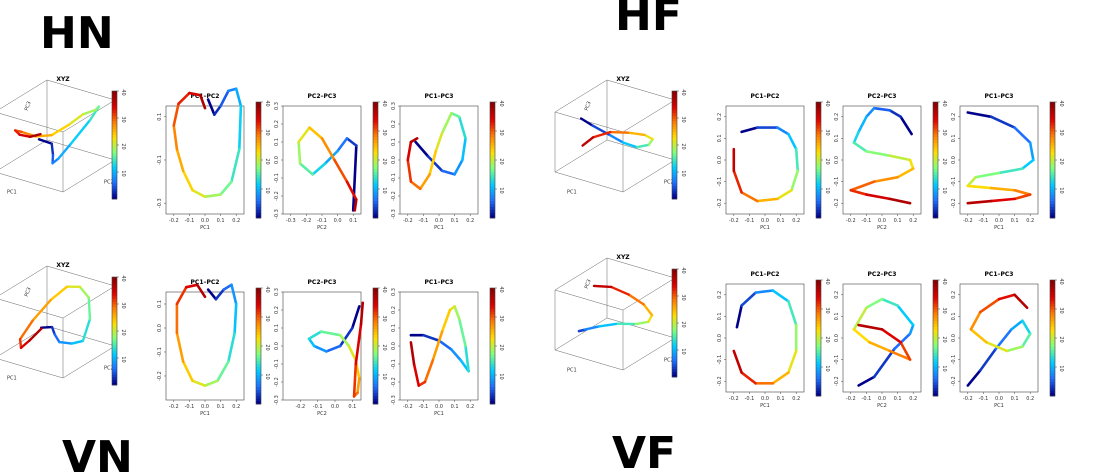 The width and height of the screenshot is (1109, 475). Describe the element at coordinates (394, 292) in the screenshot. I see `y-tick-label: 0.3` at that location.